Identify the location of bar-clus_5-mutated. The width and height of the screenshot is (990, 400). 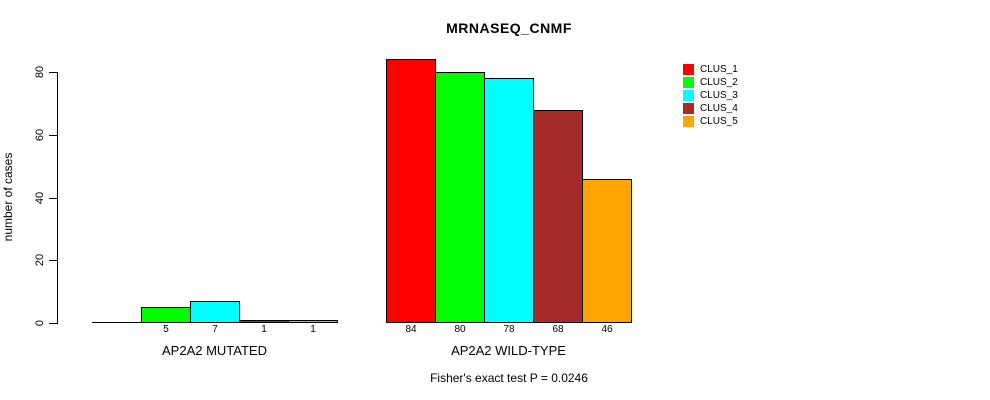
(313, 321).